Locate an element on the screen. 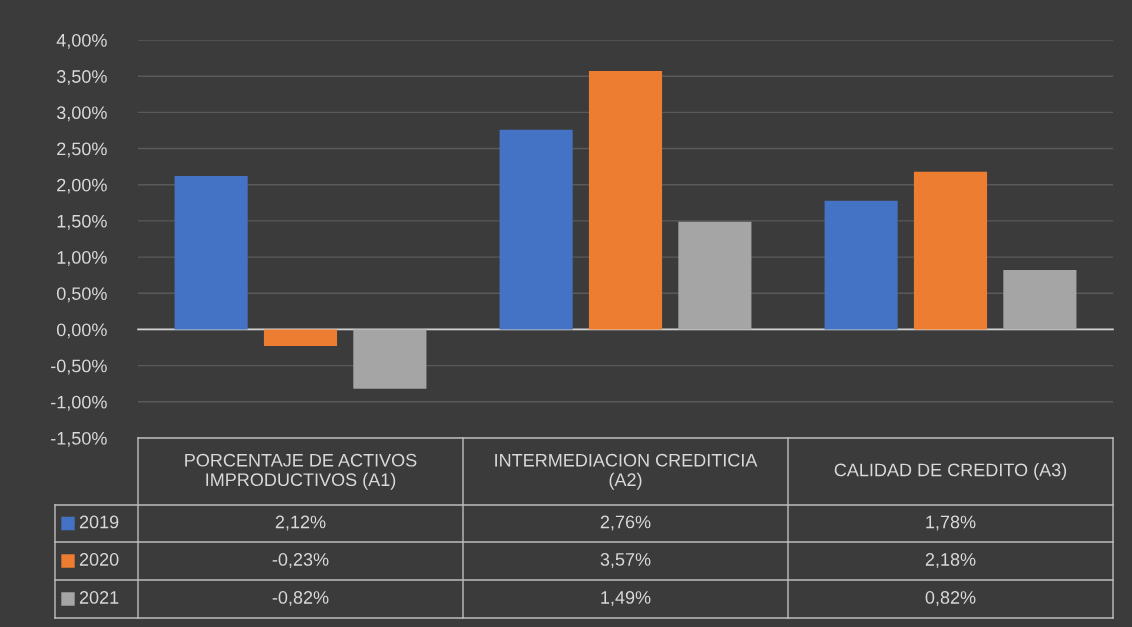  y-tick-label: 0,00% is located at coordinates (81, 331).